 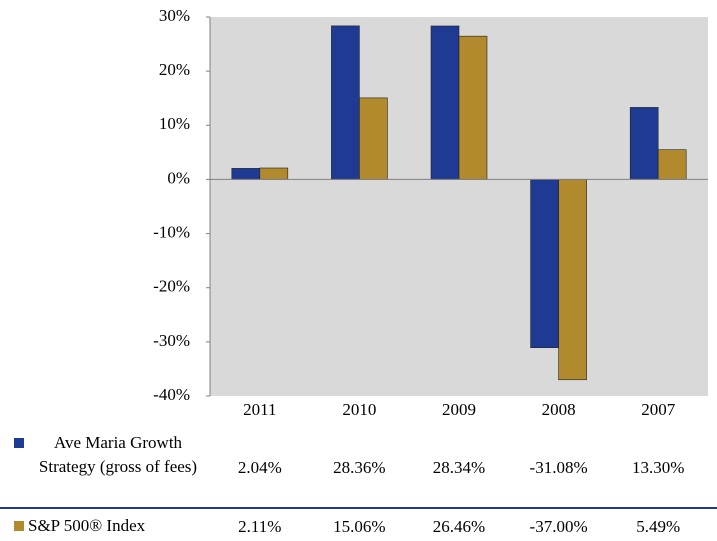 What do you see at coordinates (174, 69) in the screenshot?
I see `y-tick-label: 20%` at bounding box center [174, 69].